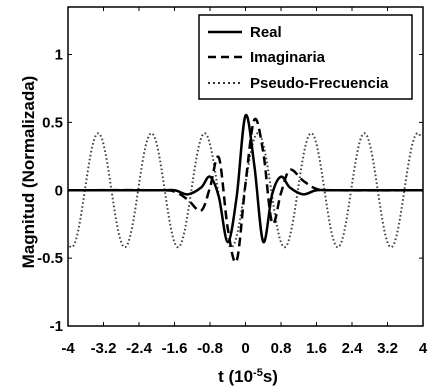  Describe the element at coordinates (281, 348) in the screenshot. I see `x-tick-label: 0.8` at that location.